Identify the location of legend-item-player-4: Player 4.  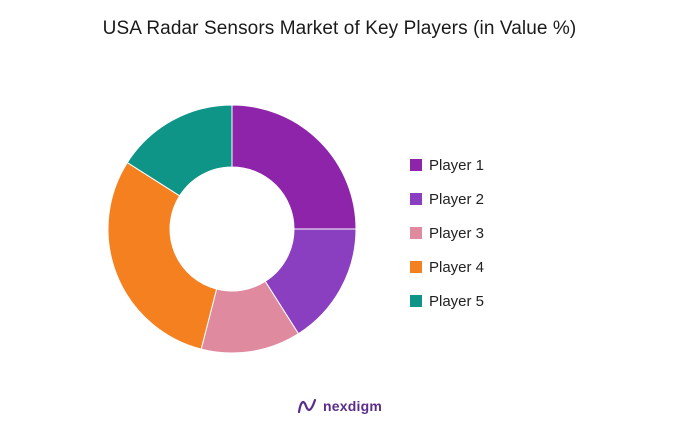
(447, 267).